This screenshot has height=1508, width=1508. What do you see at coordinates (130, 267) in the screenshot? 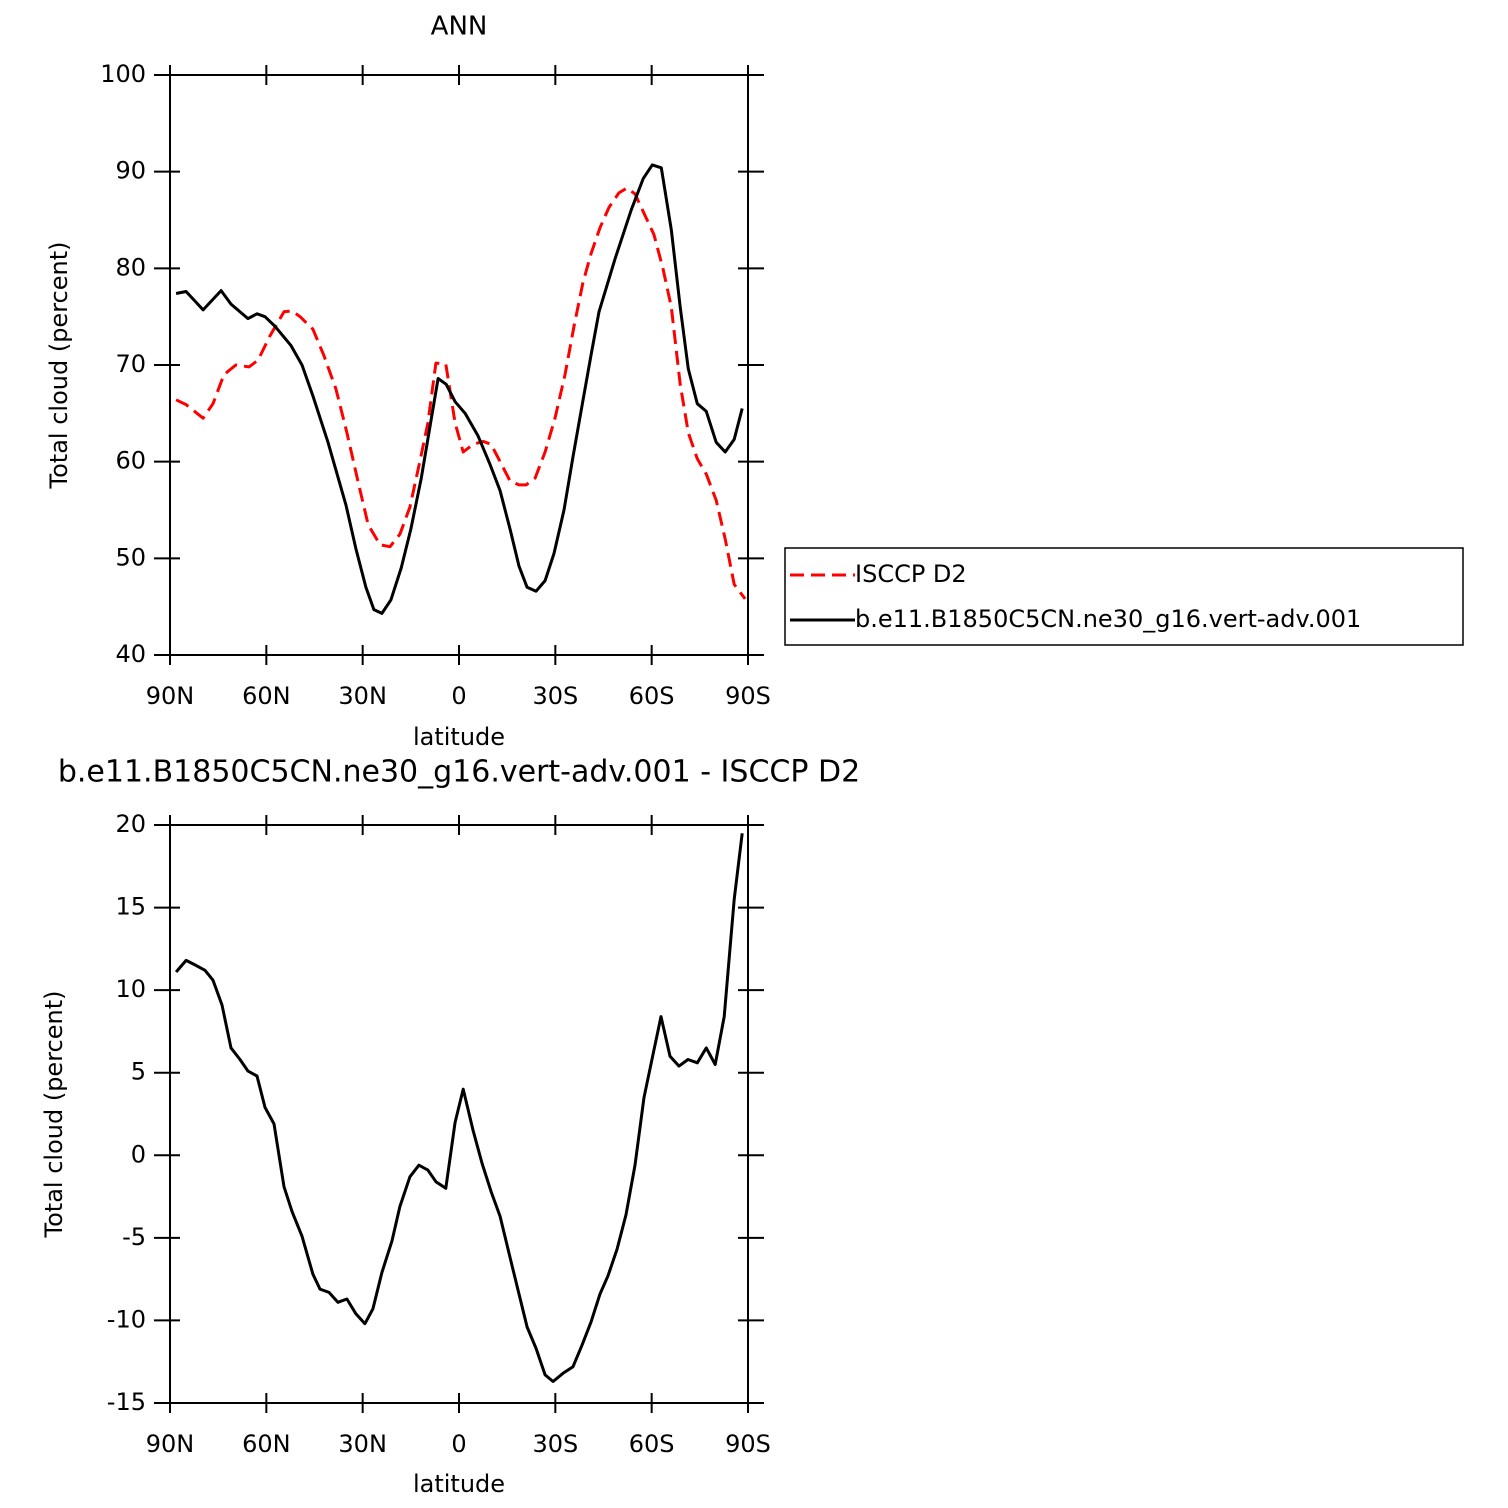
I see `y-tick-label: 80` at bounding box center [130, 267].